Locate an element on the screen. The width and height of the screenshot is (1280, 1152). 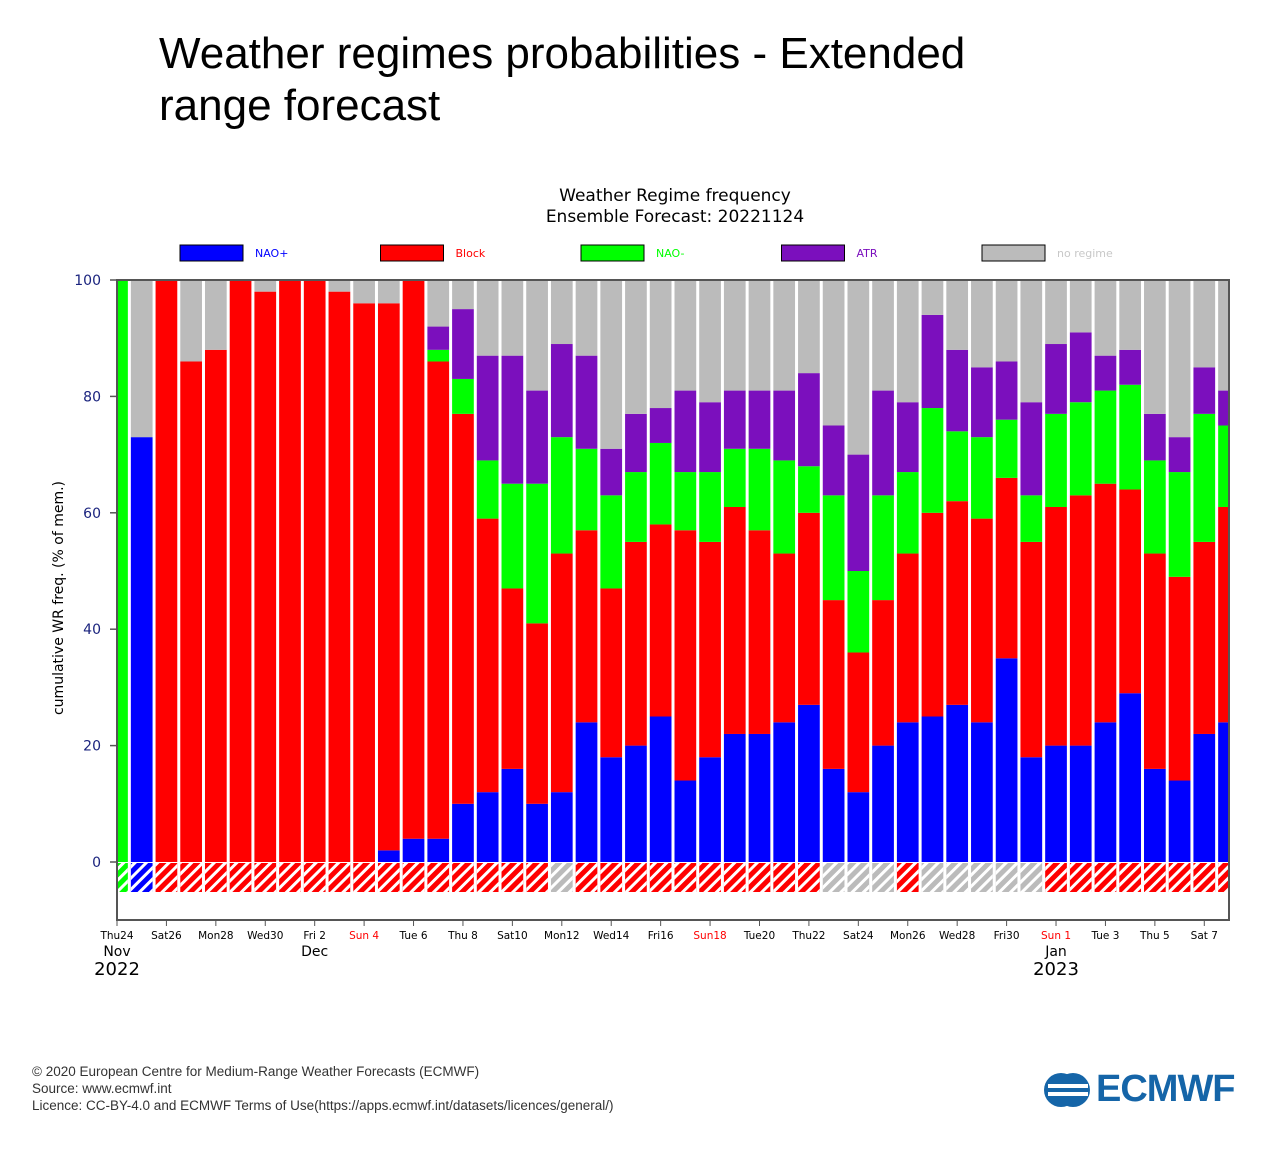
x-tick-label: Thu 5 is located at coordinates (1154, 936).